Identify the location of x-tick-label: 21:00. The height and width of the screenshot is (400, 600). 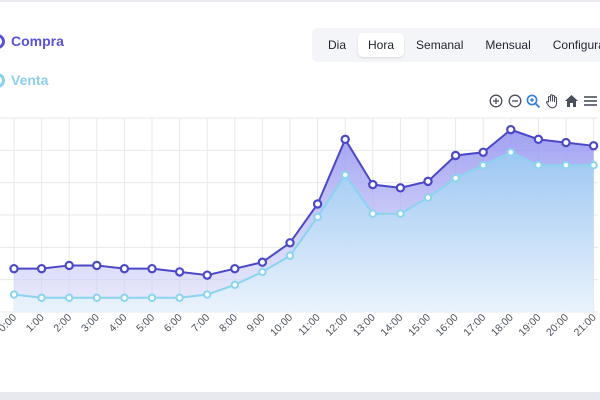
(585, 325).